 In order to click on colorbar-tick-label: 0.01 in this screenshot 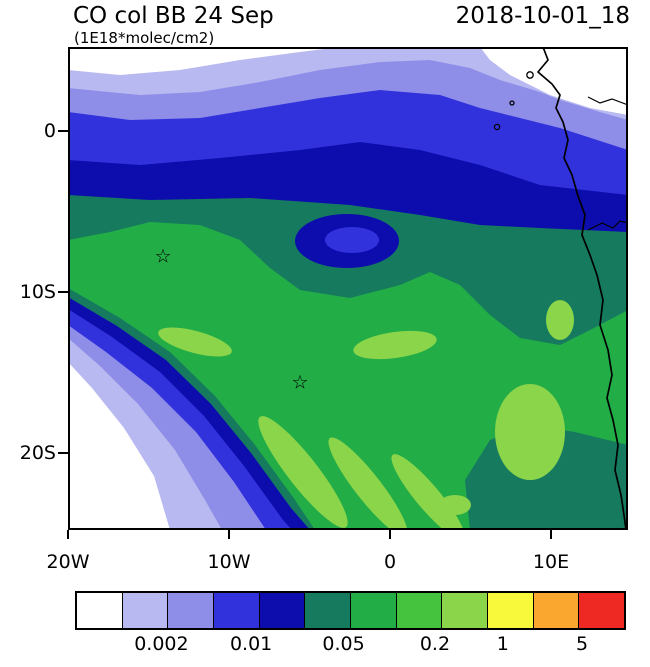, I will do `click(251, 644)`.